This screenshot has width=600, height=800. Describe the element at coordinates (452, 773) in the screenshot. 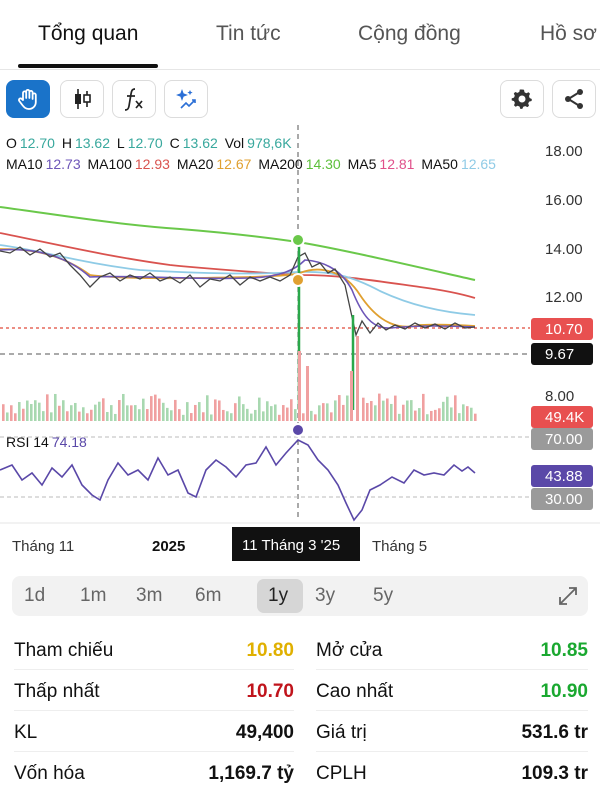

I see `stat-shares-outstanding: CPLH 109.3 tr` at that location.